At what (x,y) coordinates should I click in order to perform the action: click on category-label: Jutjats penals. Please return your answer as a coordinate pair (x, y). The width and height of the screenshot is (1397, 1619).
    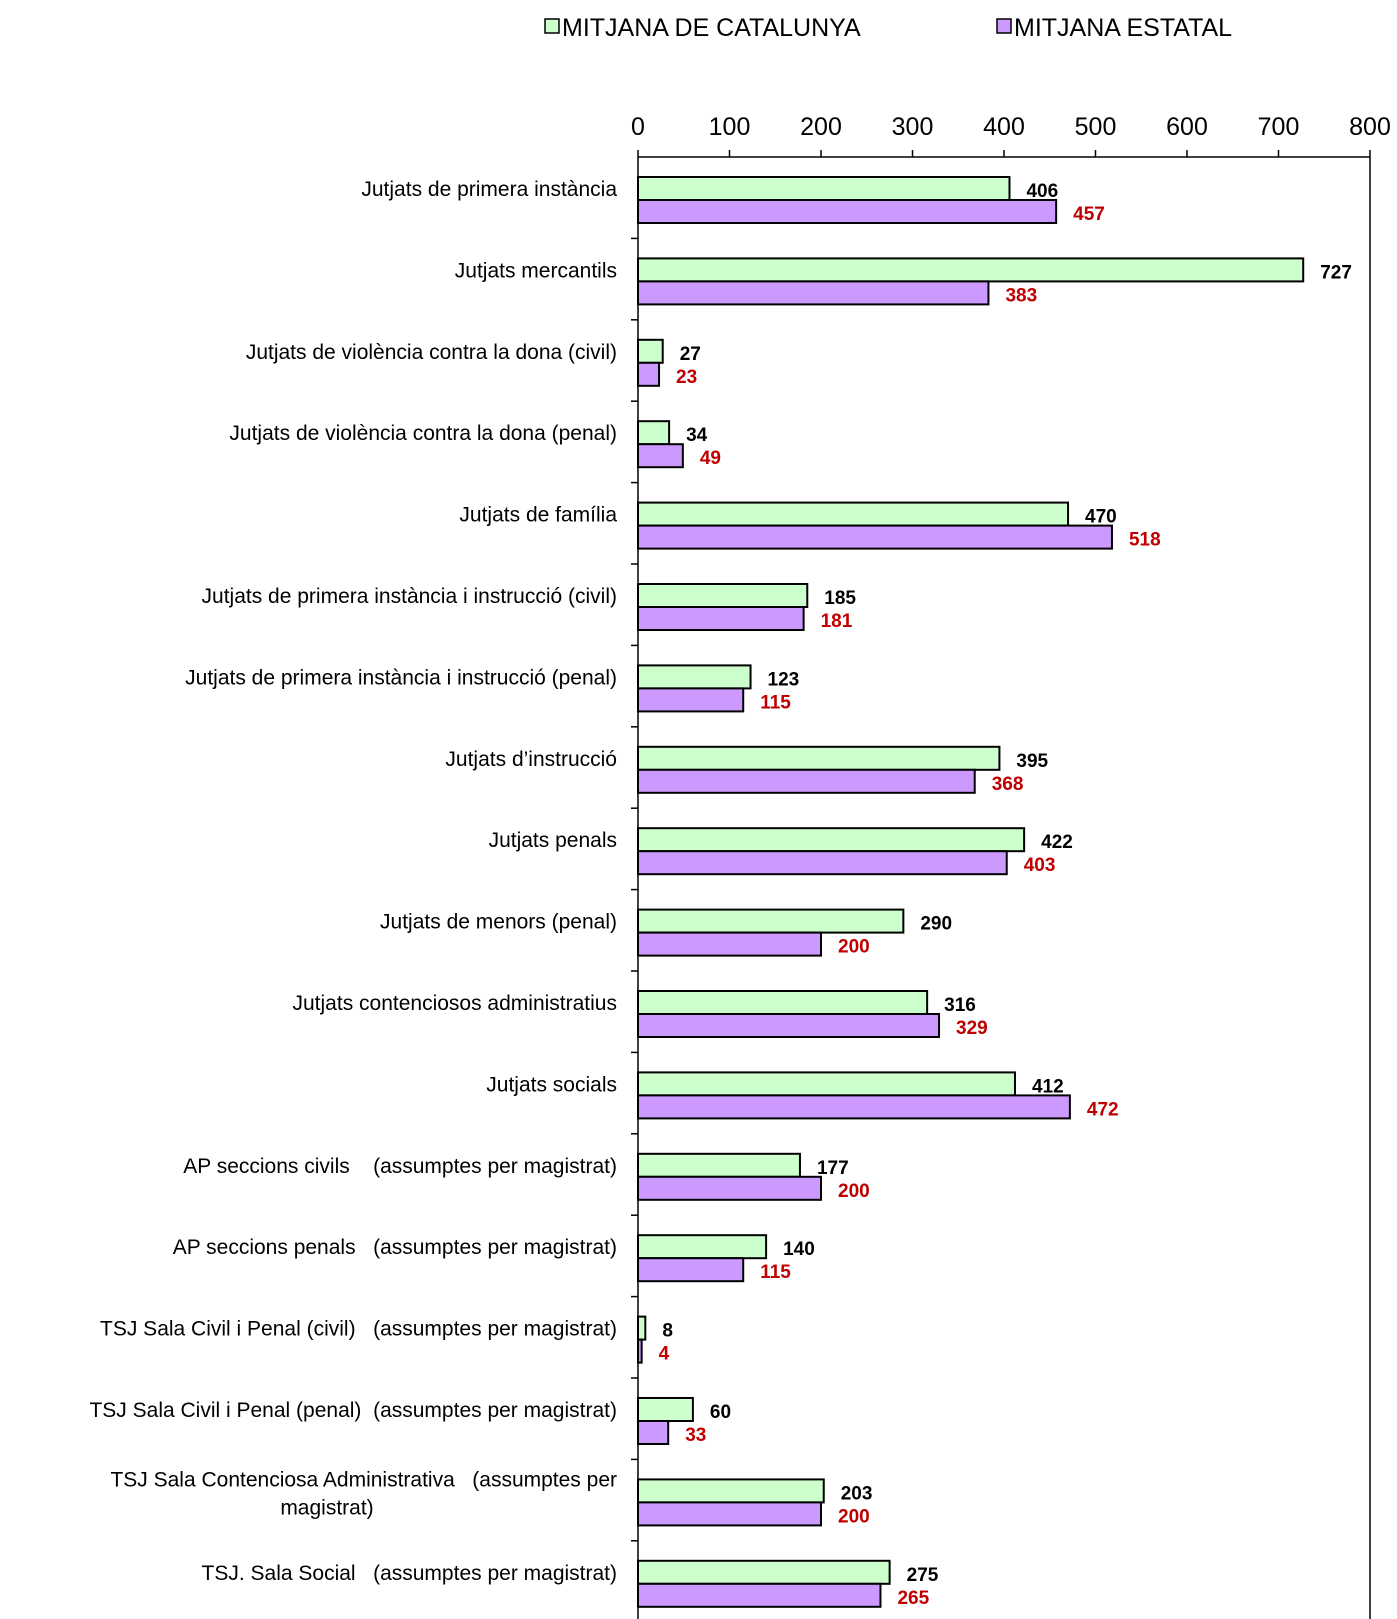
    Looking at the image, I should click on (553, 840).